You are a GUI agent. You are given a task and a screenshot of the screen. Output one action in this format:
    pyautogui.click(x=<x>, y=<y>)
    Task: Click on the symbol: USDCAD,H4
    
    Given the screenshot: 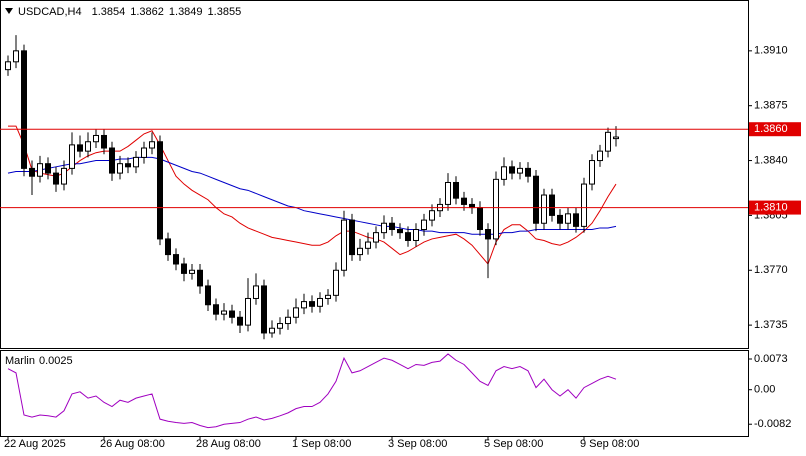 What is the action you would take?
    pyautogui.click(x=50, y=12)
    